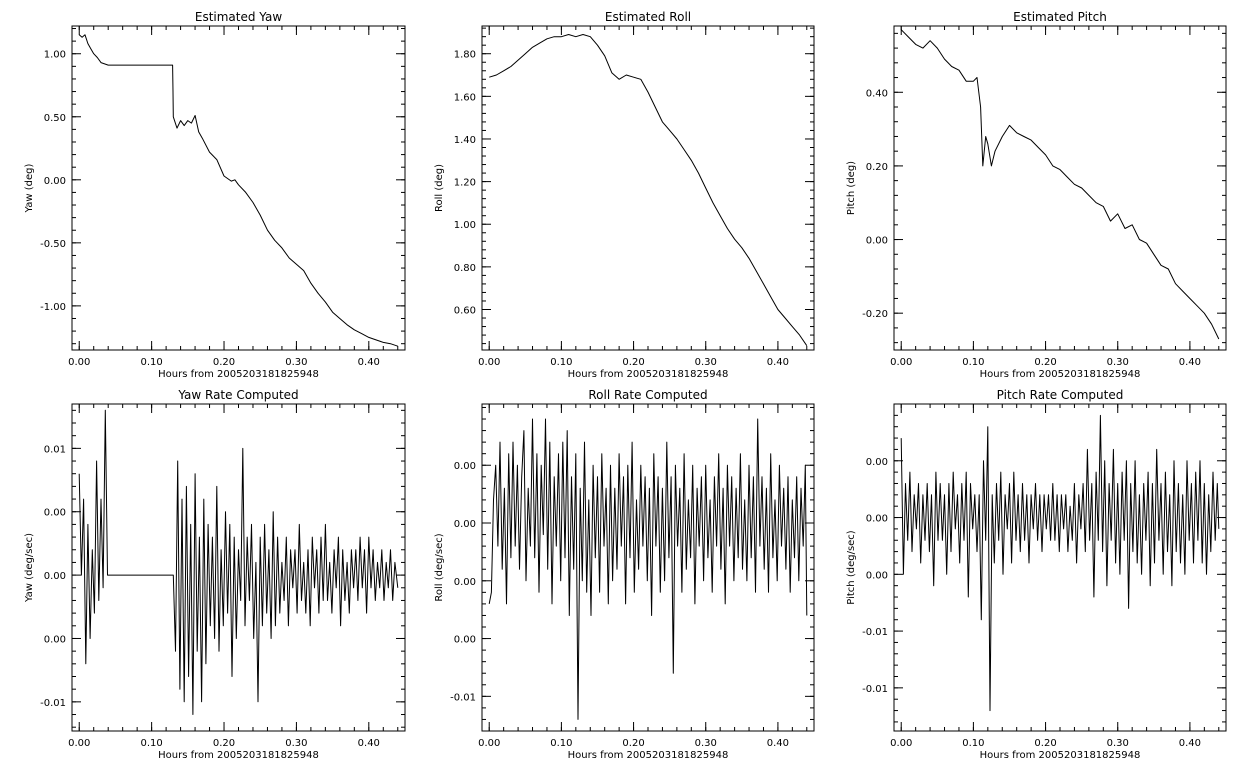 Image resolution: width=1250 pixels, height=775 pixels. I want to click on y-tick-label: 1.60, so click(465, 97).